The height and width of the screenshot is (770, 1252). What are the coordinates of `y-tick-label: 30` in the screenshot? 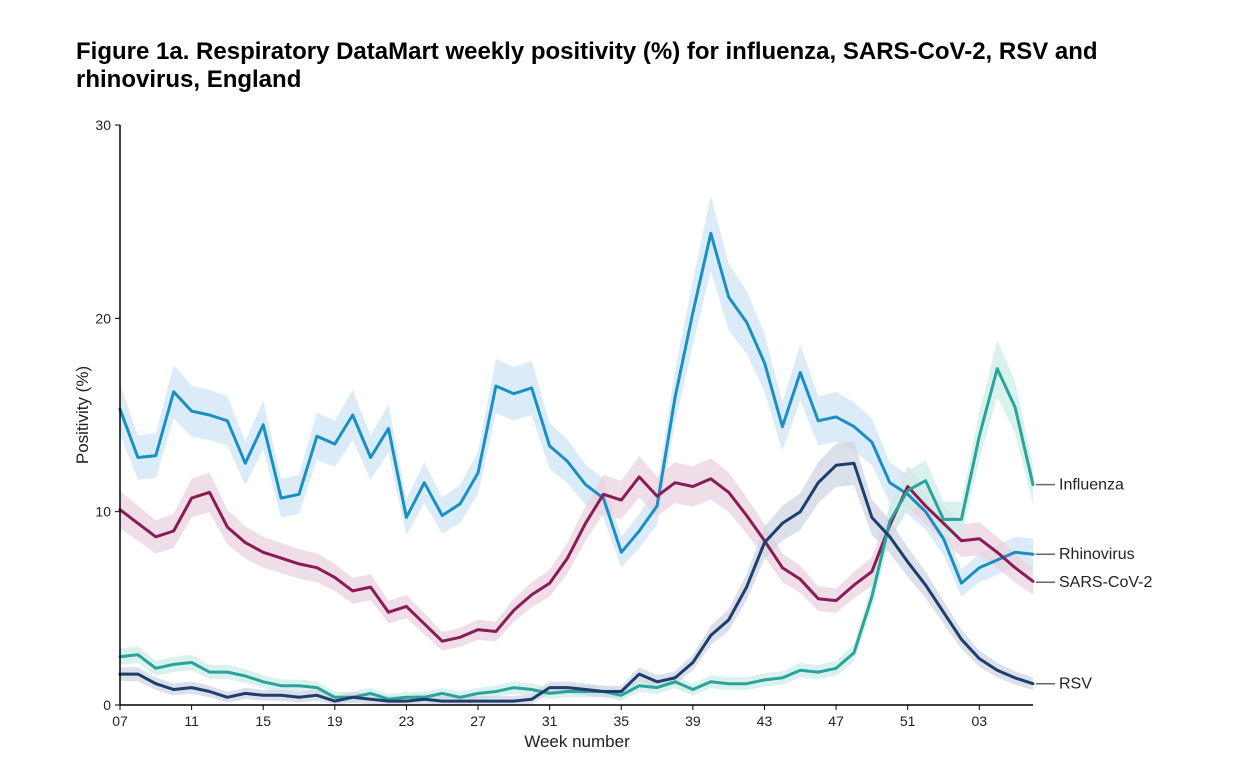 It's located at (103, 125).